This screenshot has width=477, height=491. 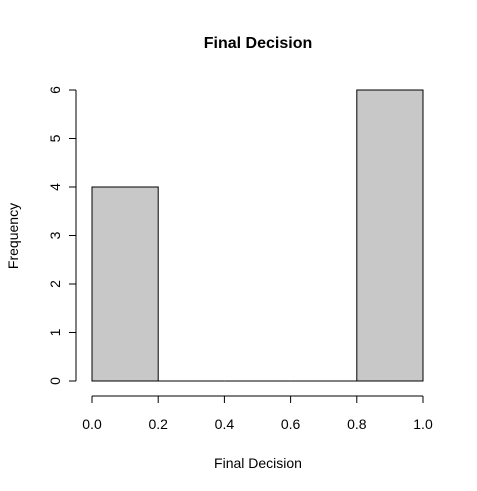 What do you see at coordinates (257, 413) in the screenshot?
I see `x-axis: 0.0 0.2 0.4 0.6 0.8 1.0` at bounding box center [257, 413].